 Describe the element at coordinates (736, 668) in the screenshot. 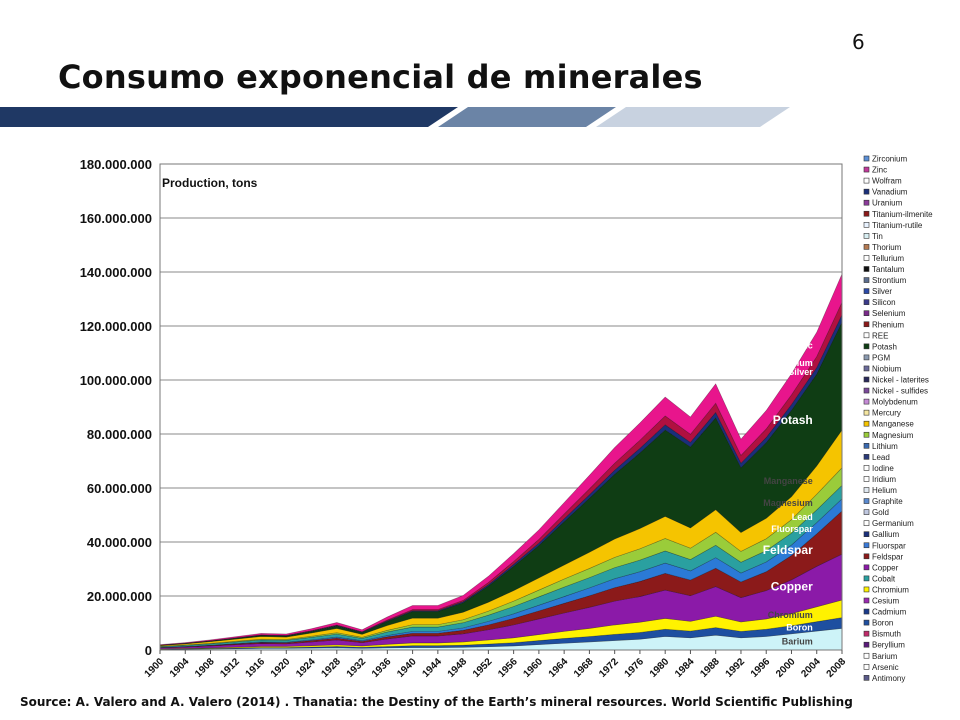

I see `x-tick-label: 1992` at that location.